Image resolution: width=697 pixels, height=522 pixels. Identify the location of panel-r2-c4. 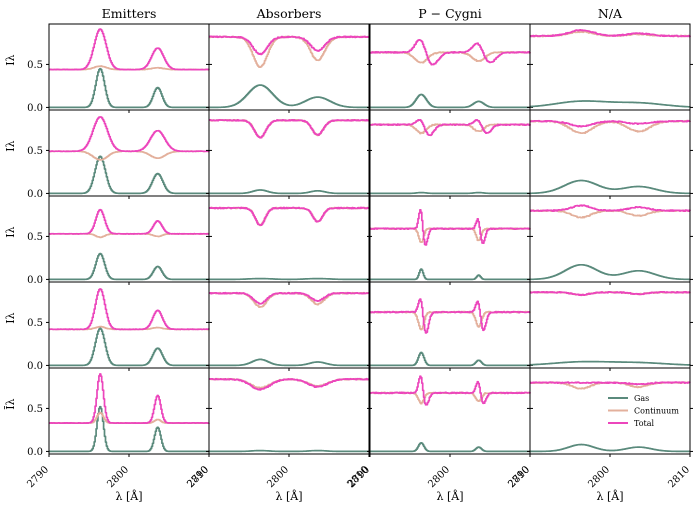
(610, 154).